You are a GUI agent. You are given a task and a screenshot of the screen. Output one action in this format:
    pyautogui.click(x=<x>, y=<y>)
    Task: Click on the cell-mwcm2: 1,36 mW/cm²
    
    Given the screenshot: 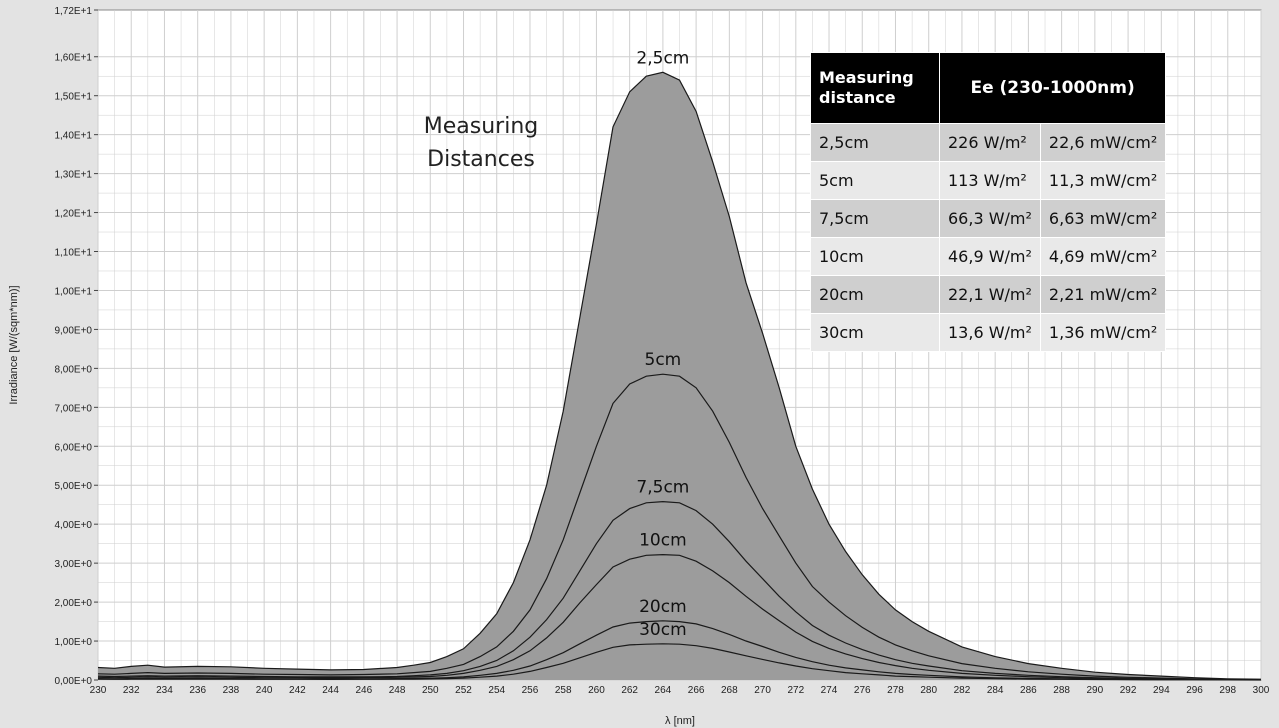 What is the action you would take?
    pyautogui.click(x=1103, y=332)
    